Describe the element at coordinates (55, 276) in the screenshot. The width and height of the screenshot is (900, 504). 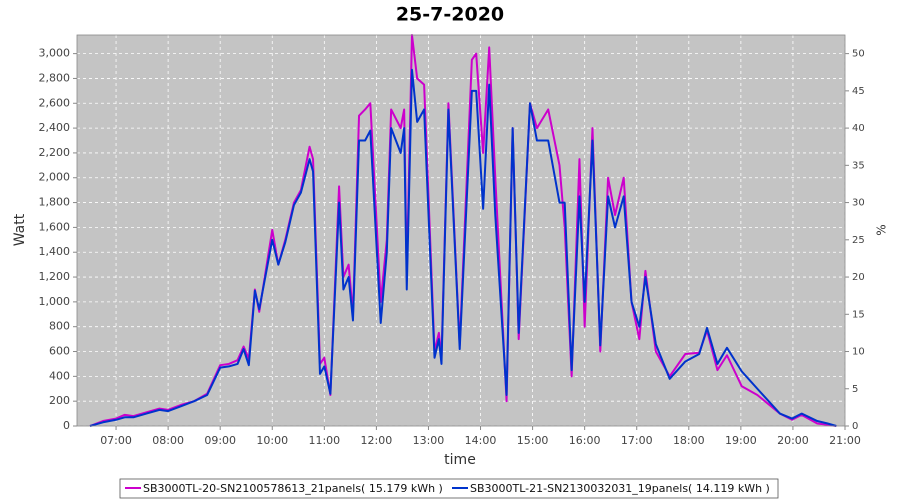
I see `y-tick-label: 1,200` at that location.